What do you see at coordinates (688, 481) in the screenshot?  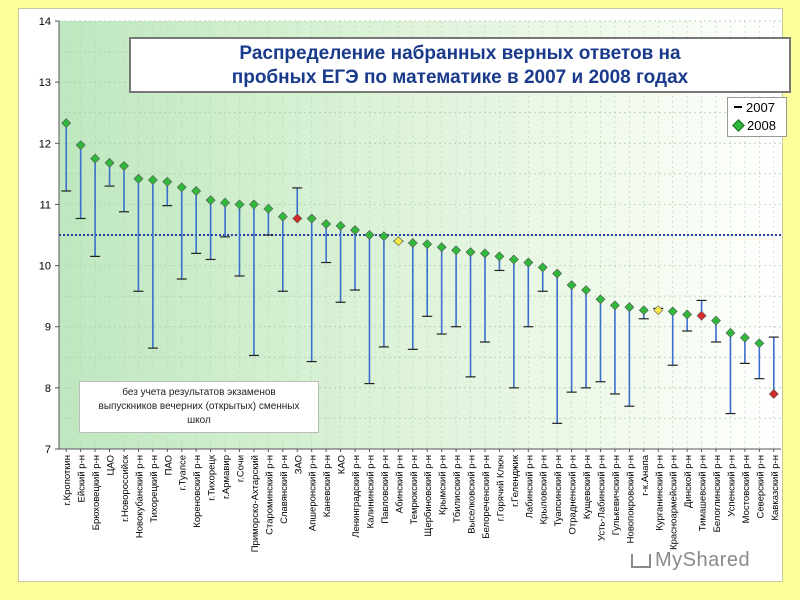 I see `x-tick-label: Динской р-н` at bounding box center [688, 481].